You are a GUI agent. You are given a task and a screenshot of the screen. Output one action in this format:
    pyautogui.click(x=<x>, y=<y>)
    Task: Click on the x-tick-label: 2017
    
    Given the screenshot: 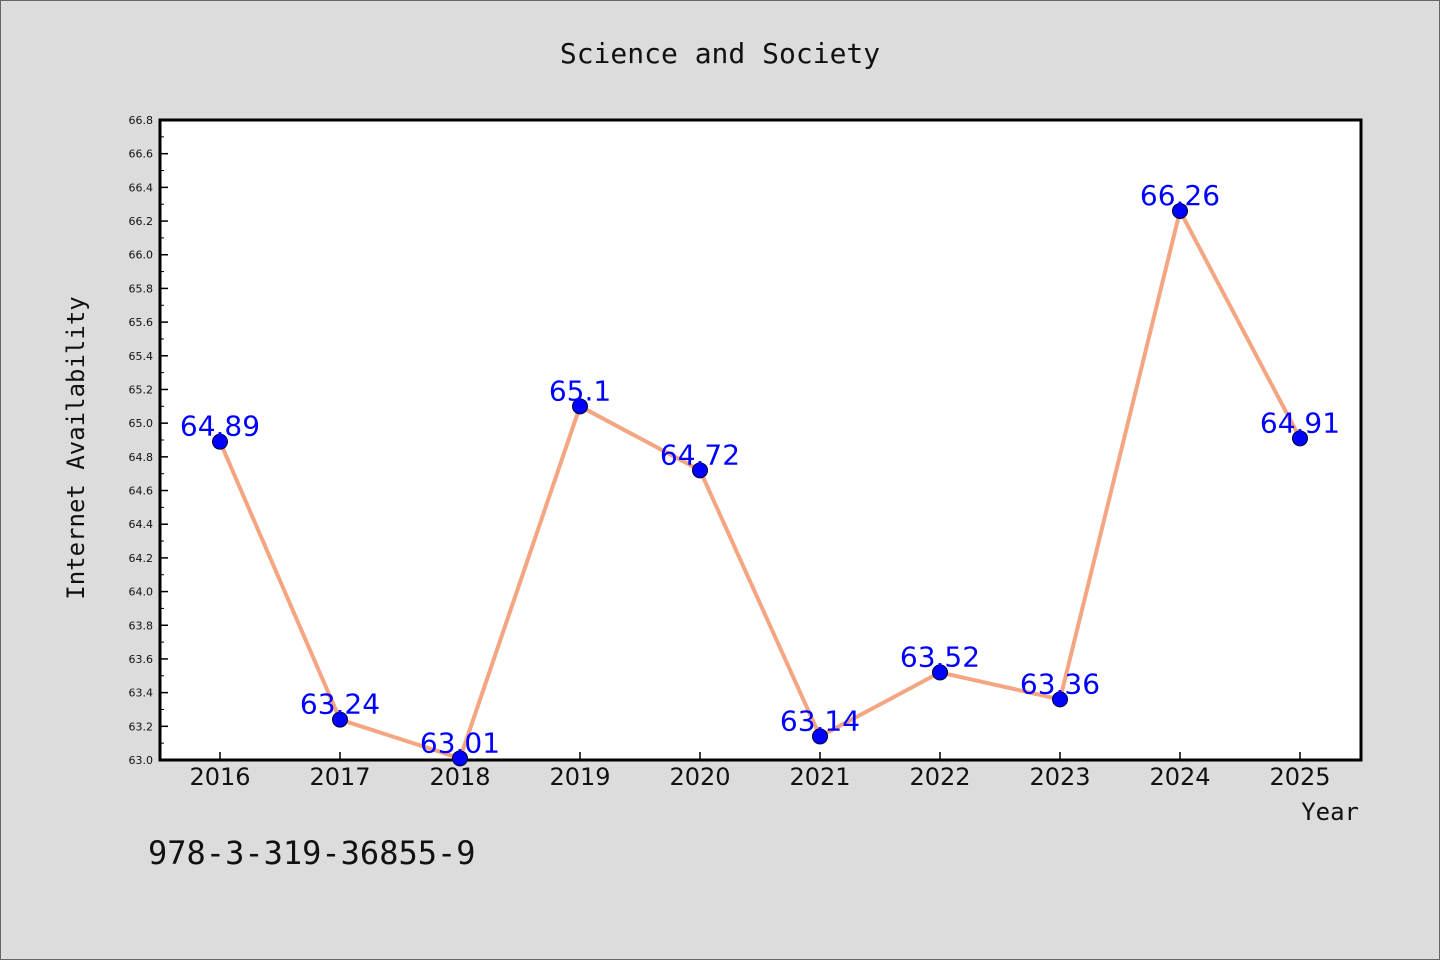 What is the action you would take?
    pyautogui.click(x=339, y=777)
    